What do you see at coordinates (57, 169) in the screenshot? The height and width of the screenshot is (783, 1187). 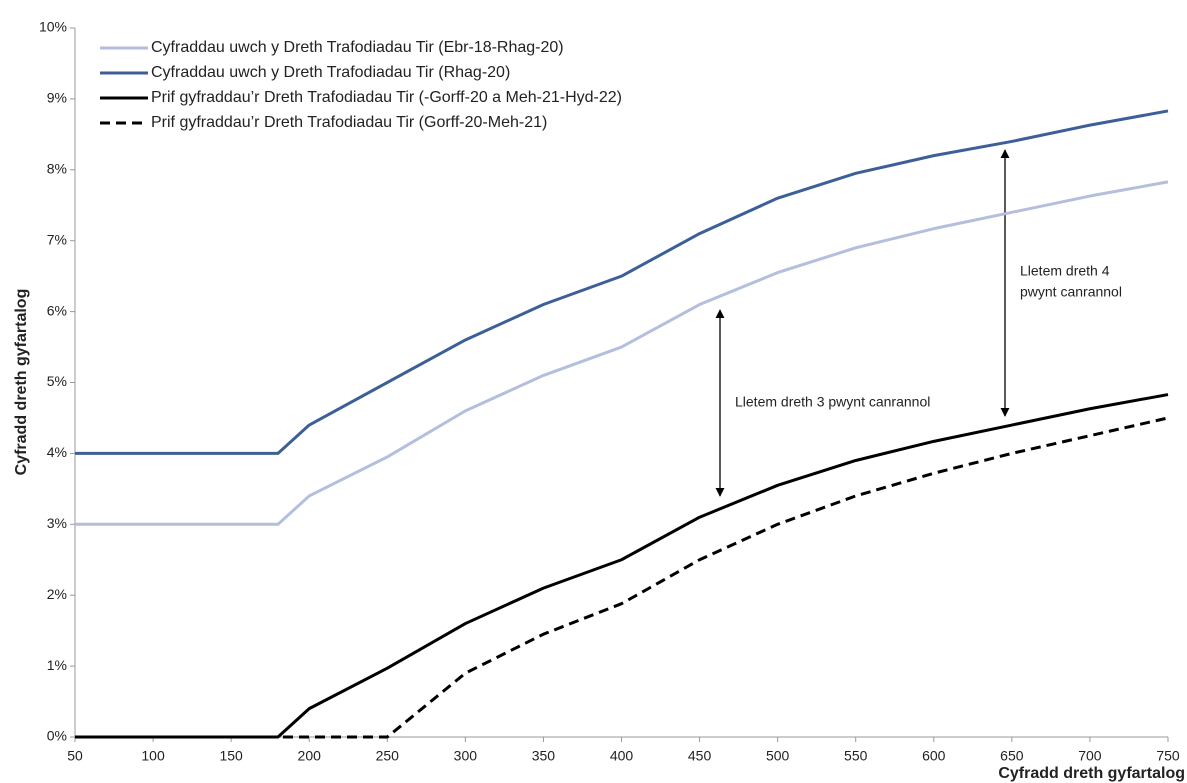 I see `y-tick-label: 8%` at bounding box center [57, 169].